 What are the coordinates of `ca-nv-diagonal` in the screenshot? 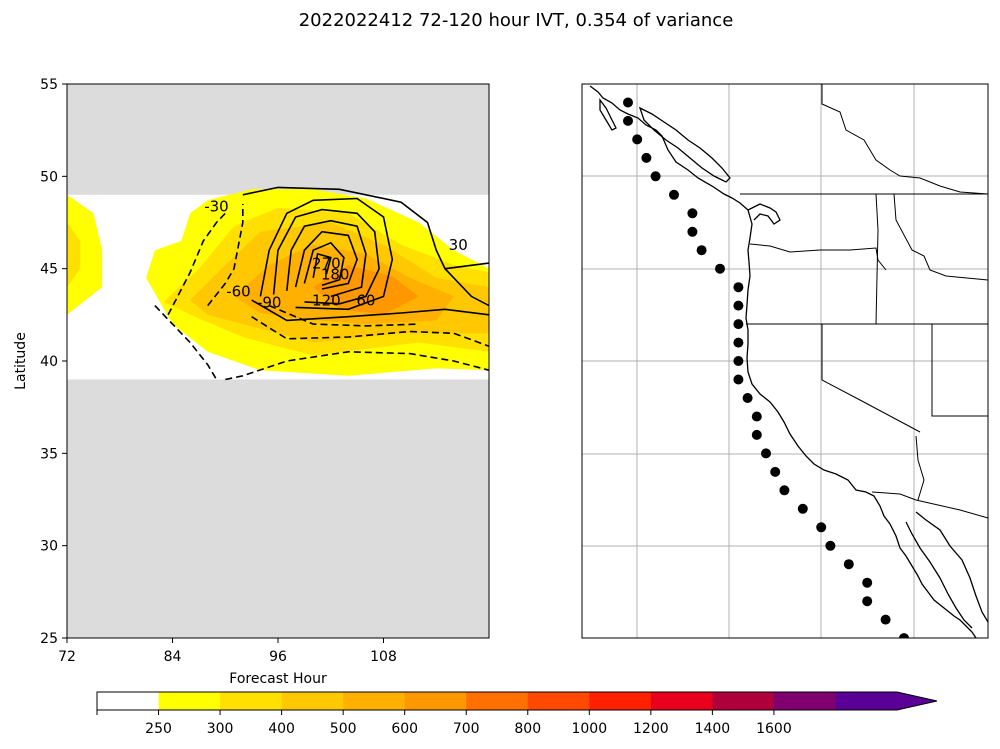 It's located at (871, 378).